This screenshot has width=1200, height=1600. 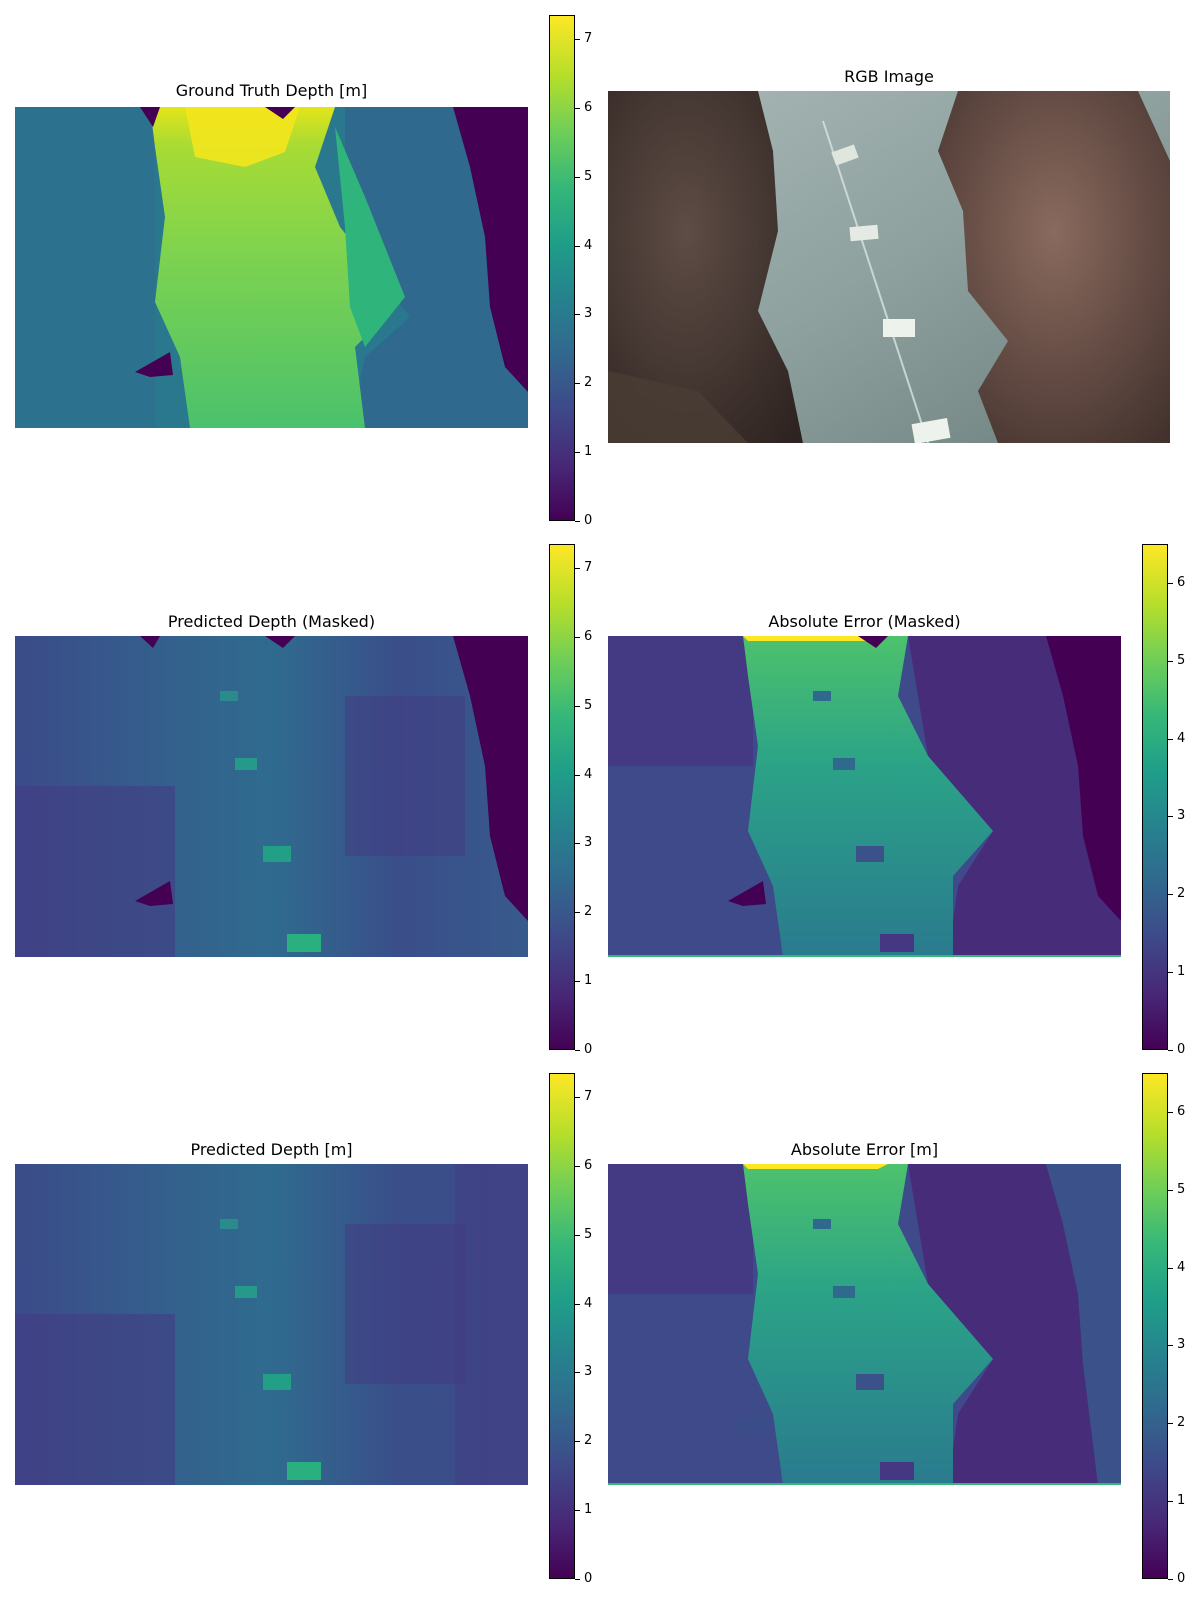 What do you see at coordinates (864, 796) in the screenshot?
I see `err-masked-heatmap` at bounding box center [864, 796].